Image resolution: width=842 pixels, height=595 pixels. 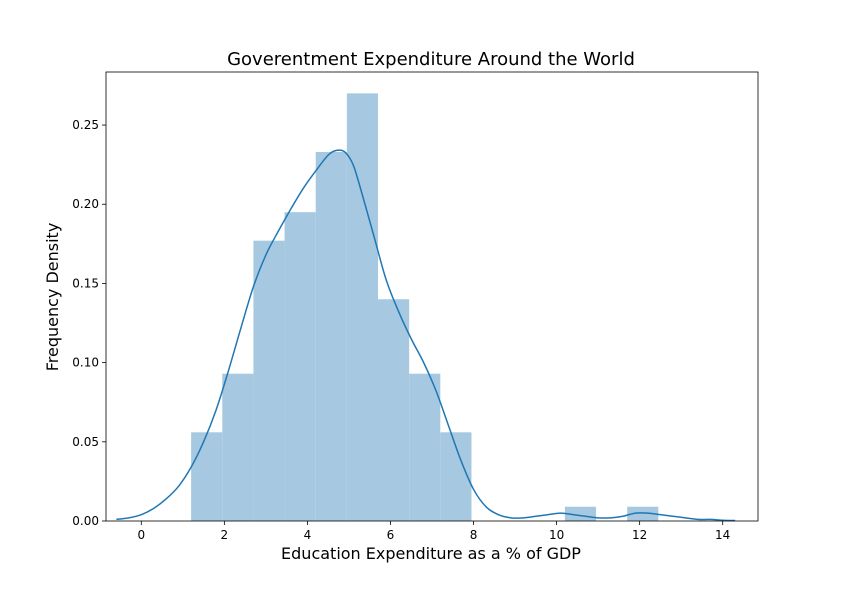 What do you see at coordinates (225, 535) in the screenshot?
I see `x-tick-label: 2` at bounding box center [225, 535].